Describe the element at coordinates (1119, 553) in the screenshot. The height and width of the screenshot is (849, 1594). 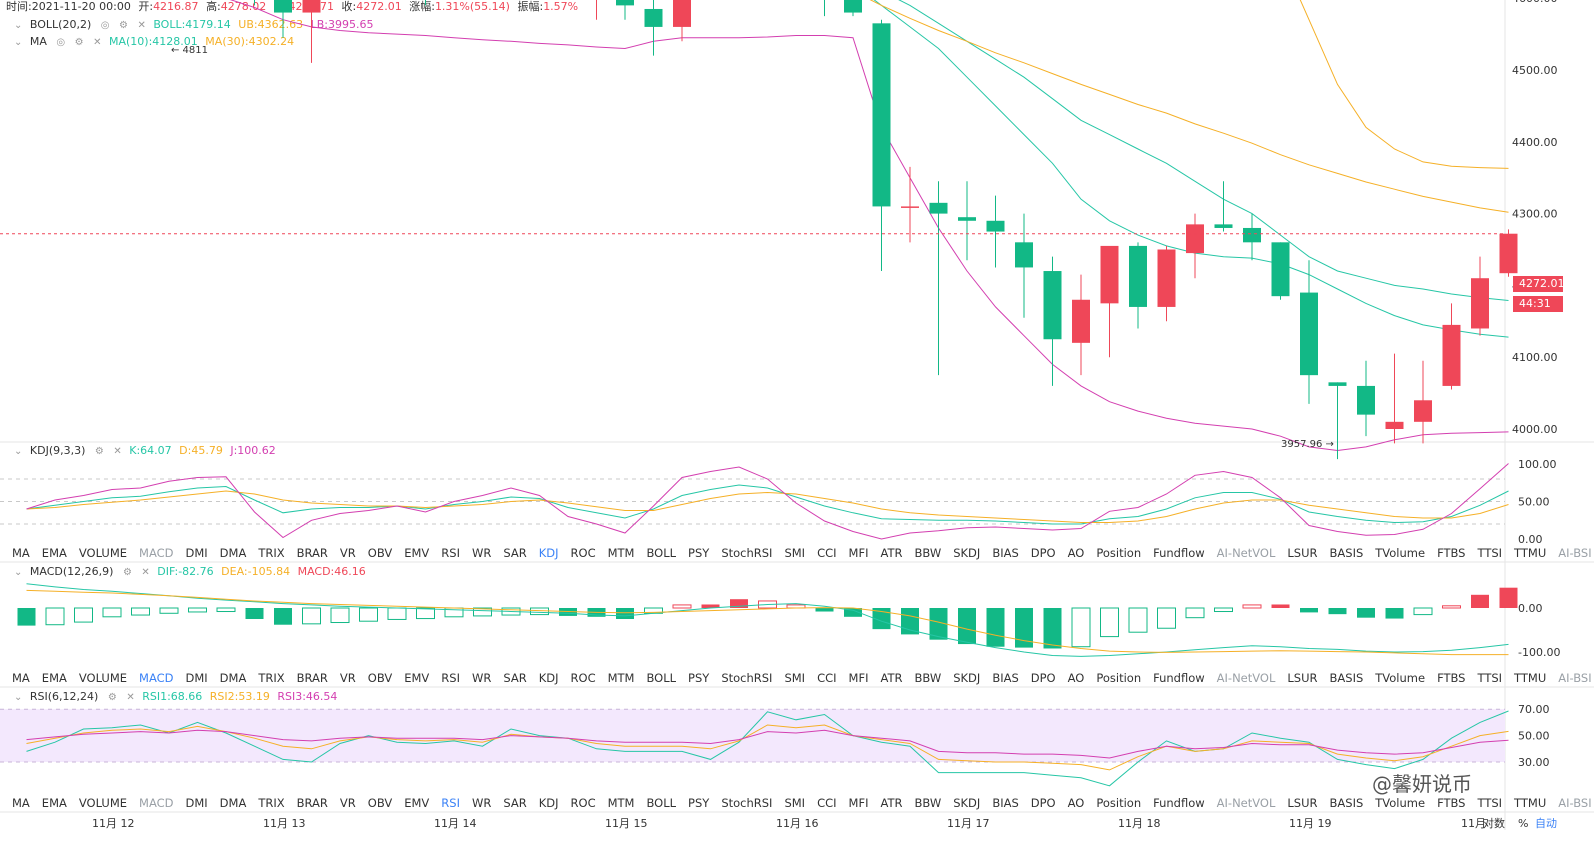
I see `tab-position: Position` at that location.